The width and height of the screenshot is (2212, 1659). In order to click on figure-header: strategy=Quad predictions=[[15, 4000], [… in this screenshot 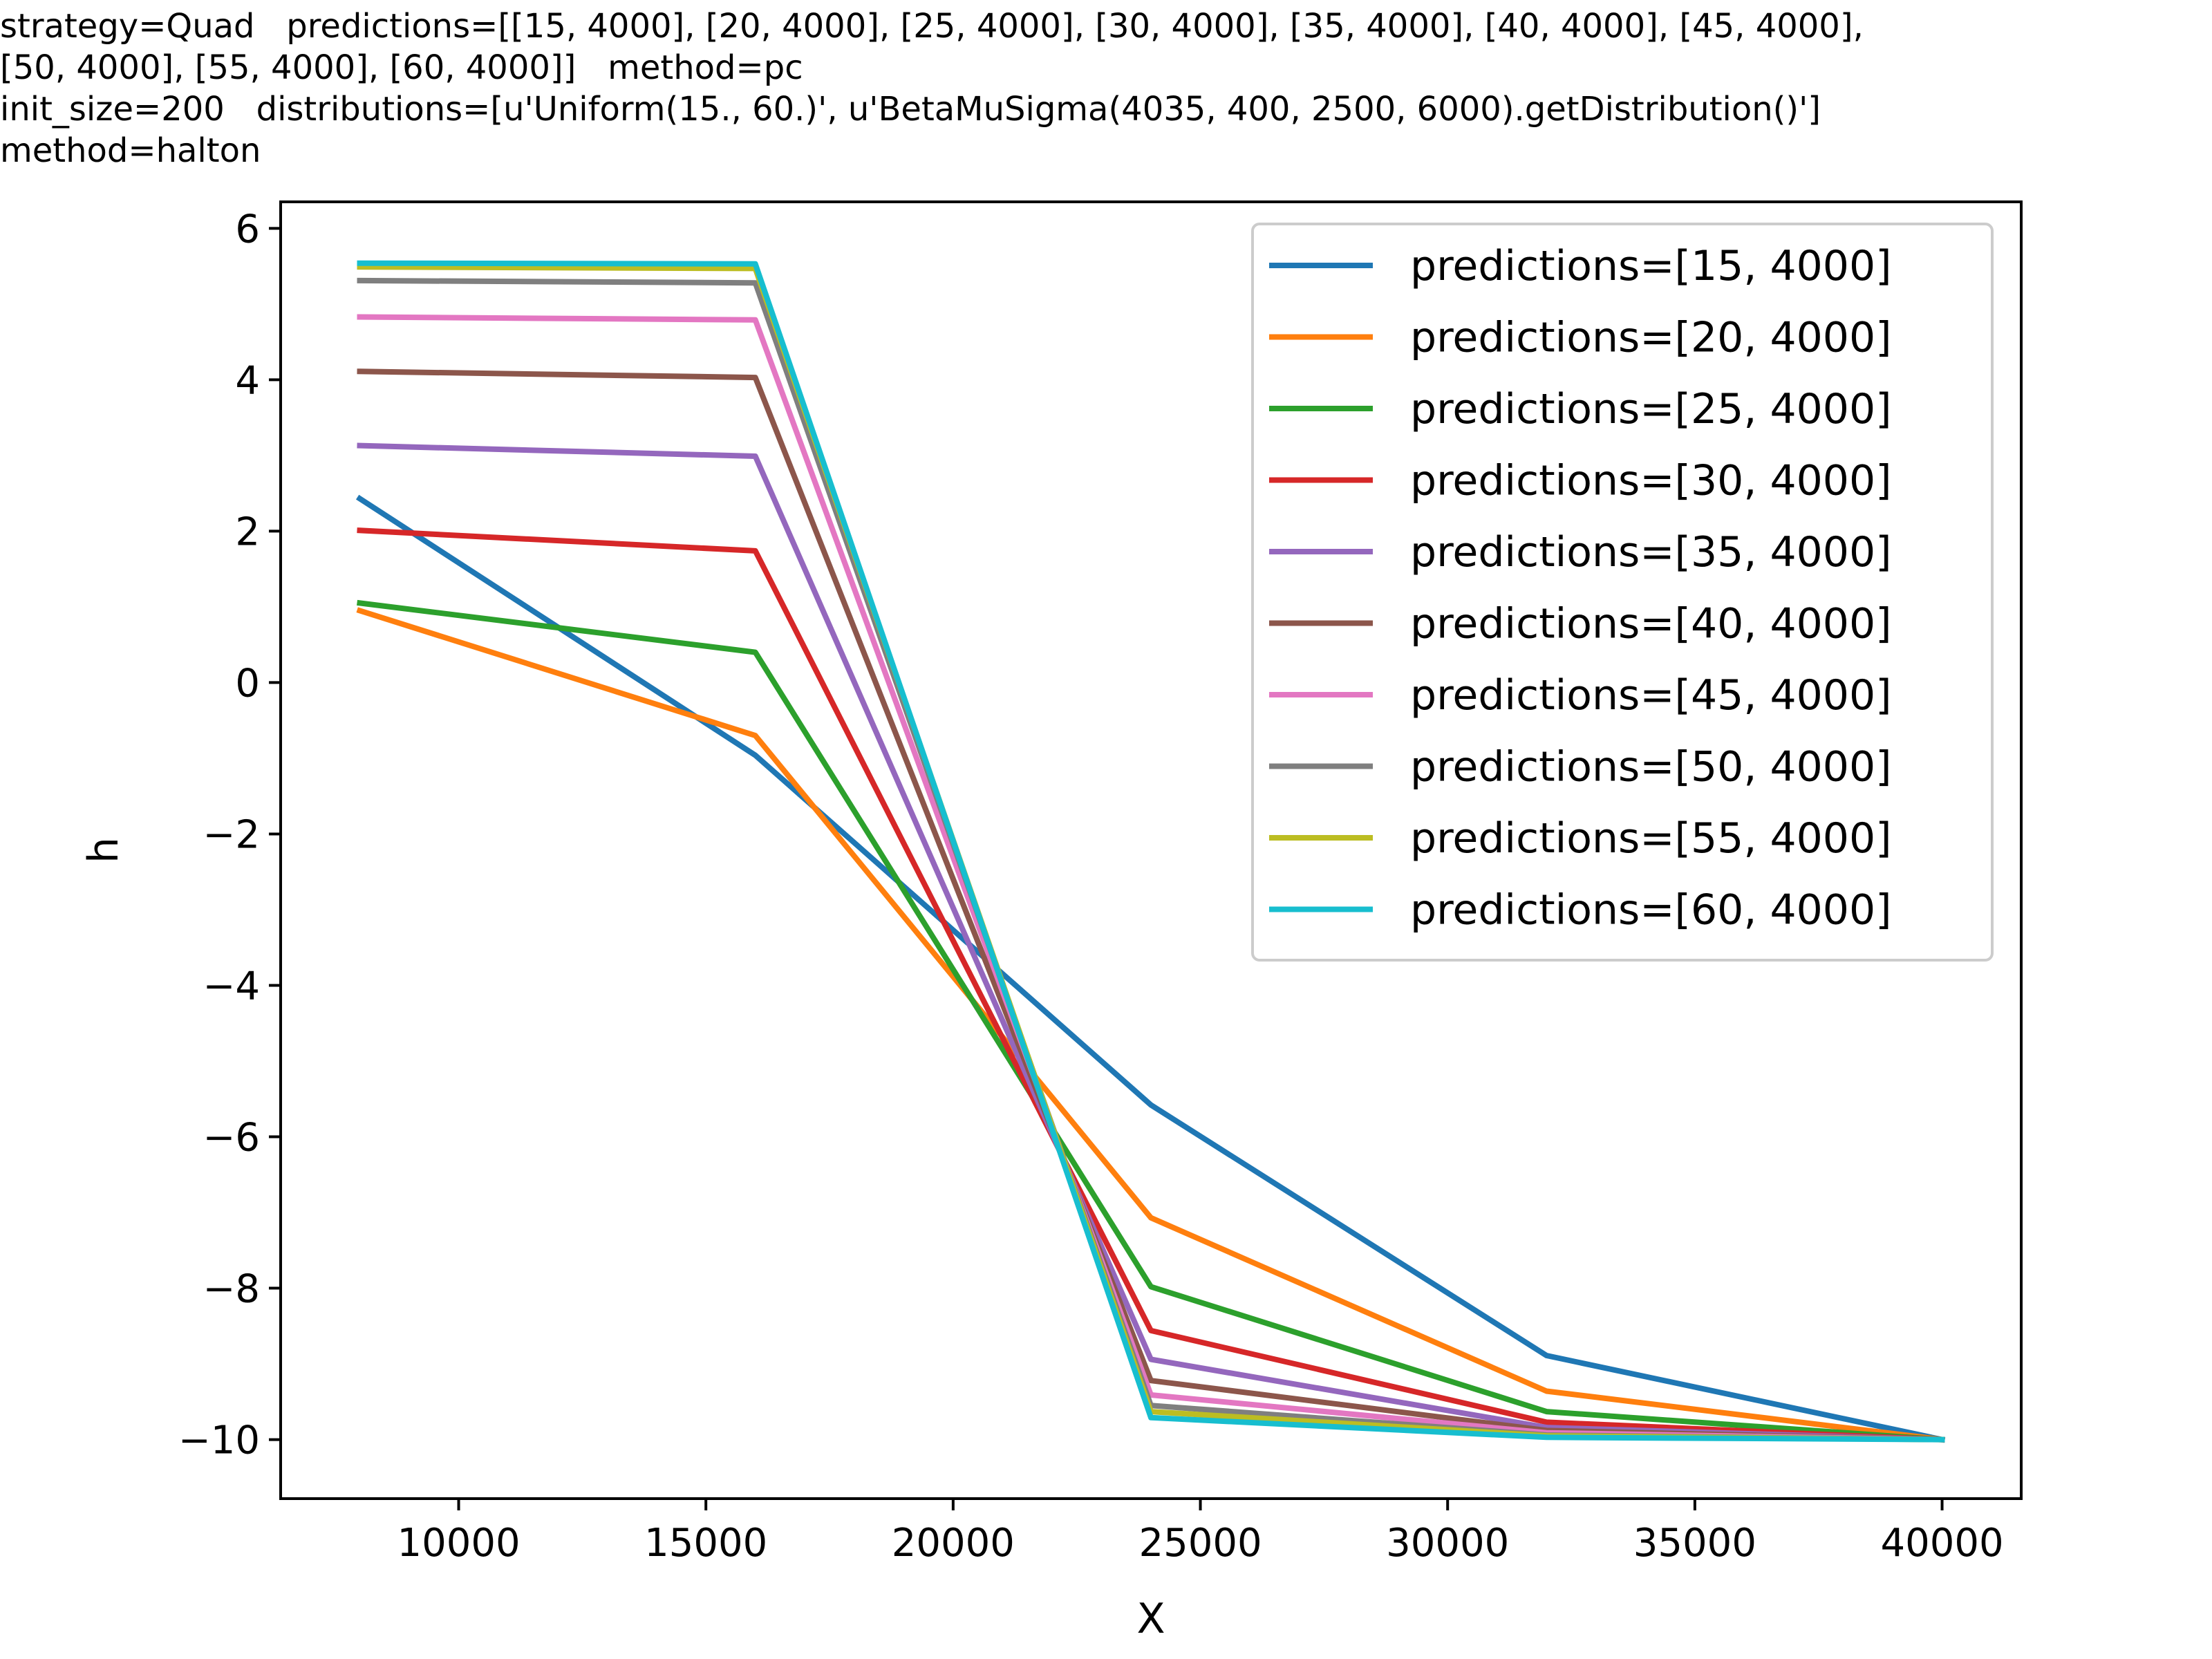, I will do `click(1106, 88)`.